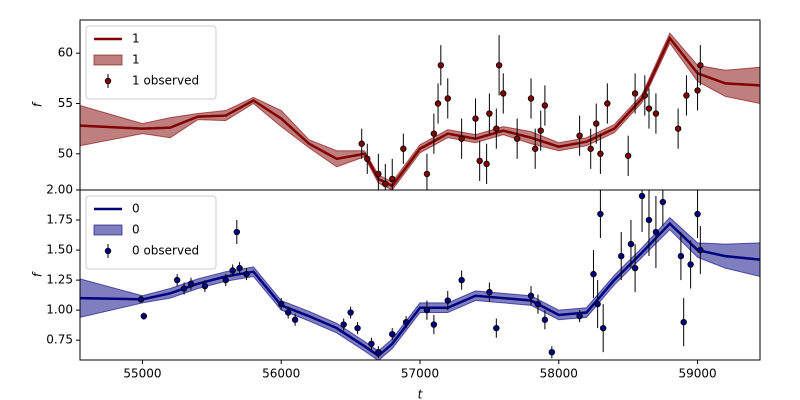 Image resolution: width=800 pixels, height=400 pixels. I want to click on x-tick-label: 58000, so click(559, 374).